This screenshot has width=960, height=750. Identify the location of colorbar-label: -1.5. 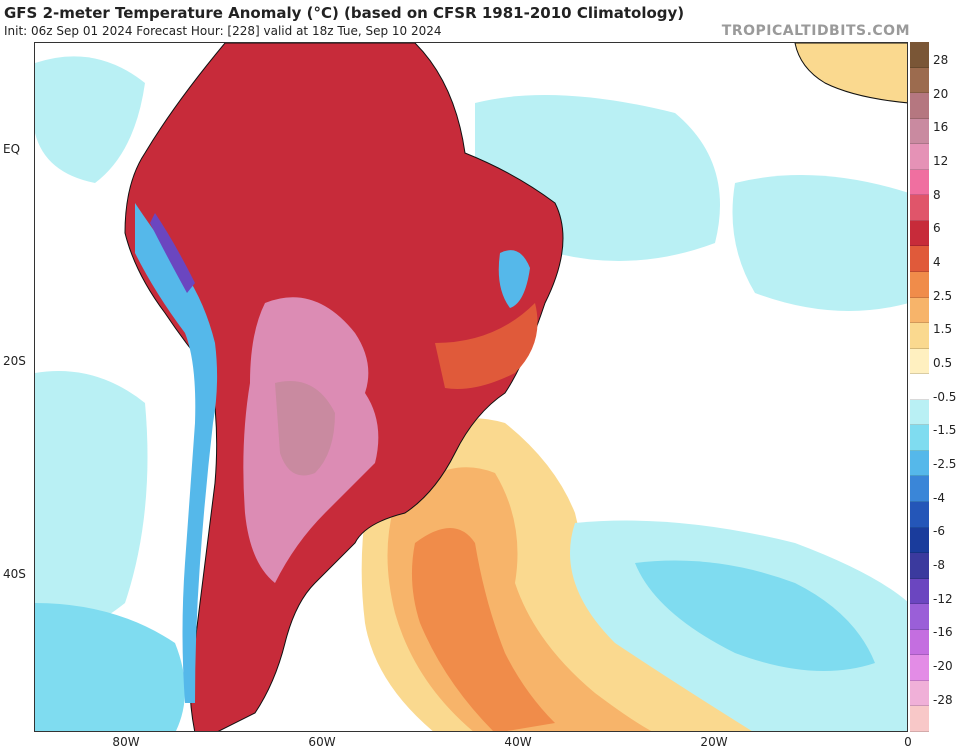
(945, 430).